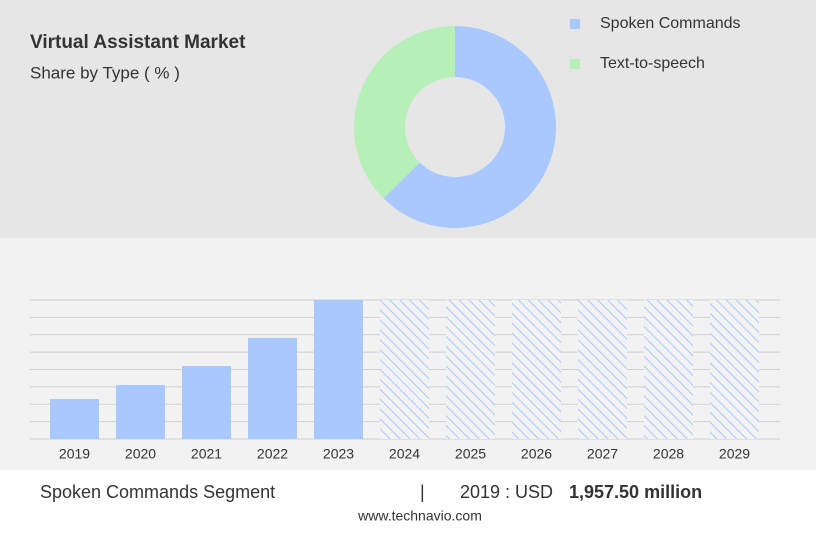  Describe the element at coordinates (536, 454) in the screenshot. I see `x-tick-label: 2026` at that location.